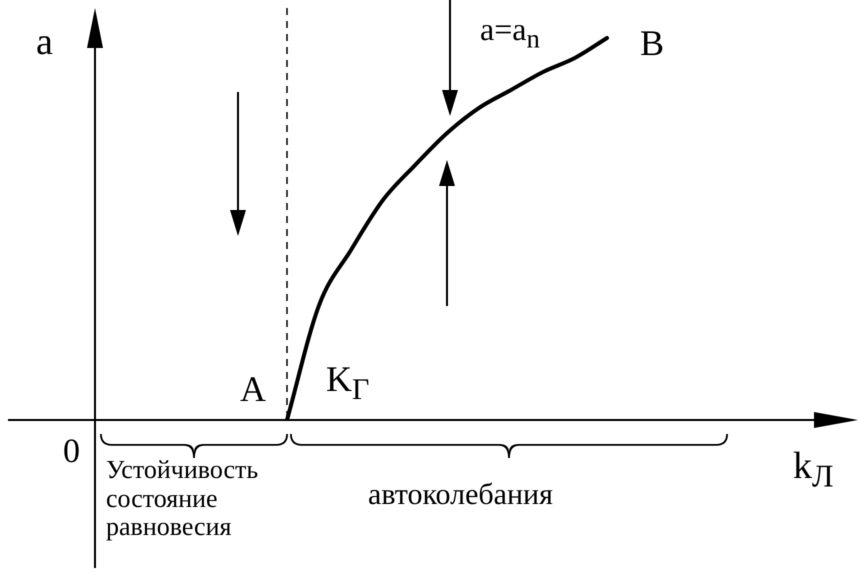 This screenshot has height=577, width=866. What do you see at coordinates (510, 32) in the screenshot?
I see `annotation: a=a$_{n}$` at bounding box center [510, 32].